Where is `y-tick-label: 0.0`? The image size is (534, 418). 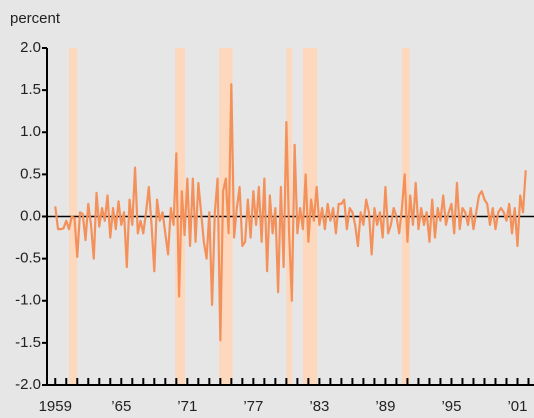
y-tick-label: 0.0 is located at coordinates (30, 215).